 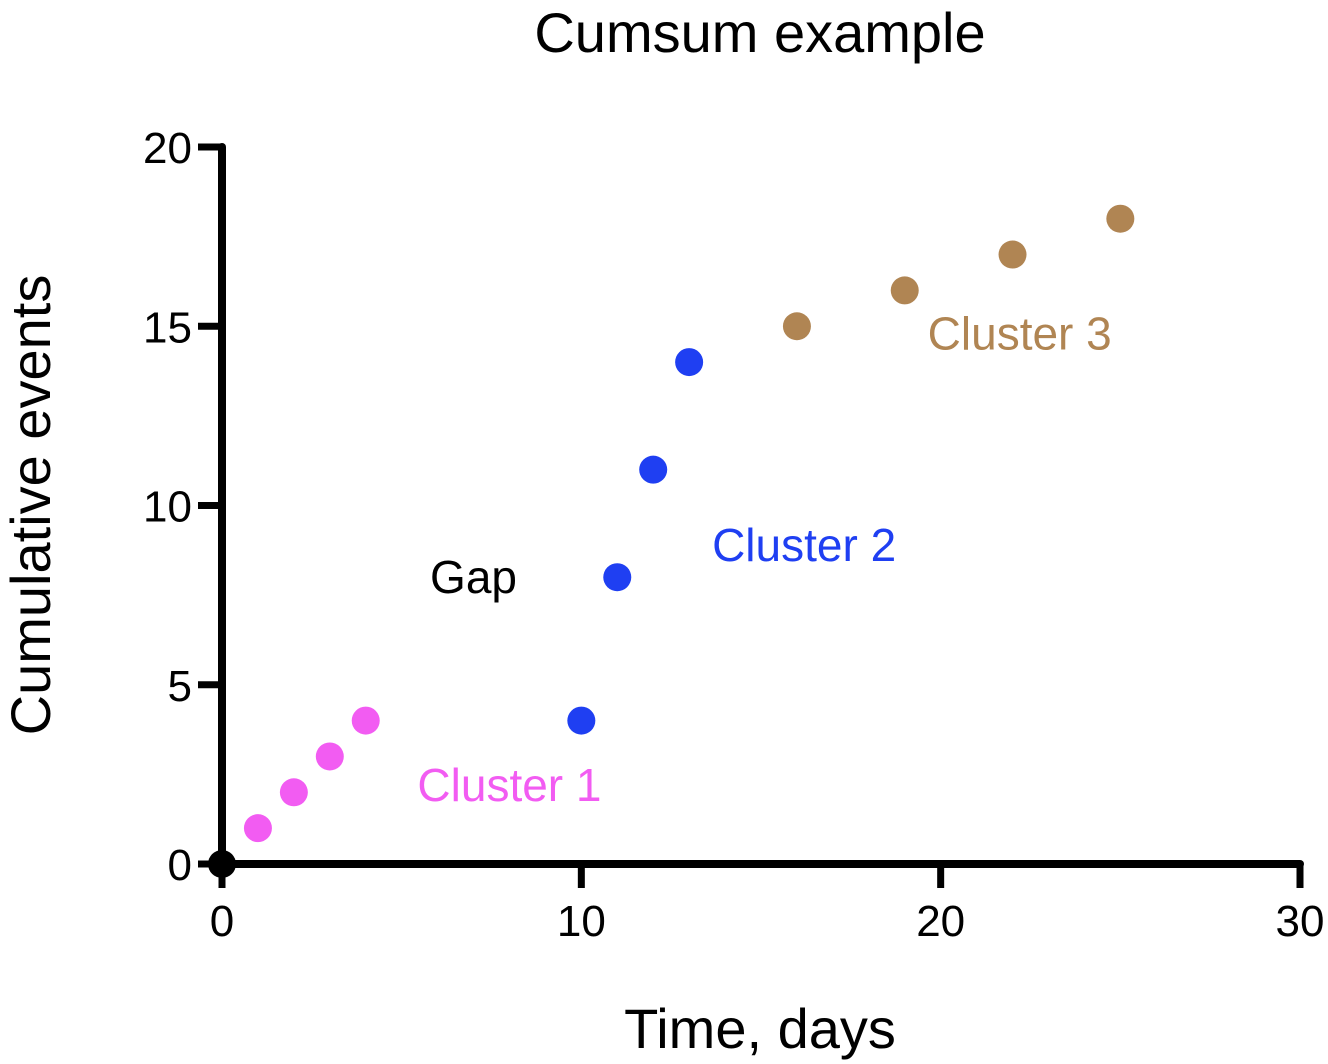 What do you see at coordinates (473, 577) in the screenshot?
I see `annotation-label: Gap` at bounding box center [473, 577].